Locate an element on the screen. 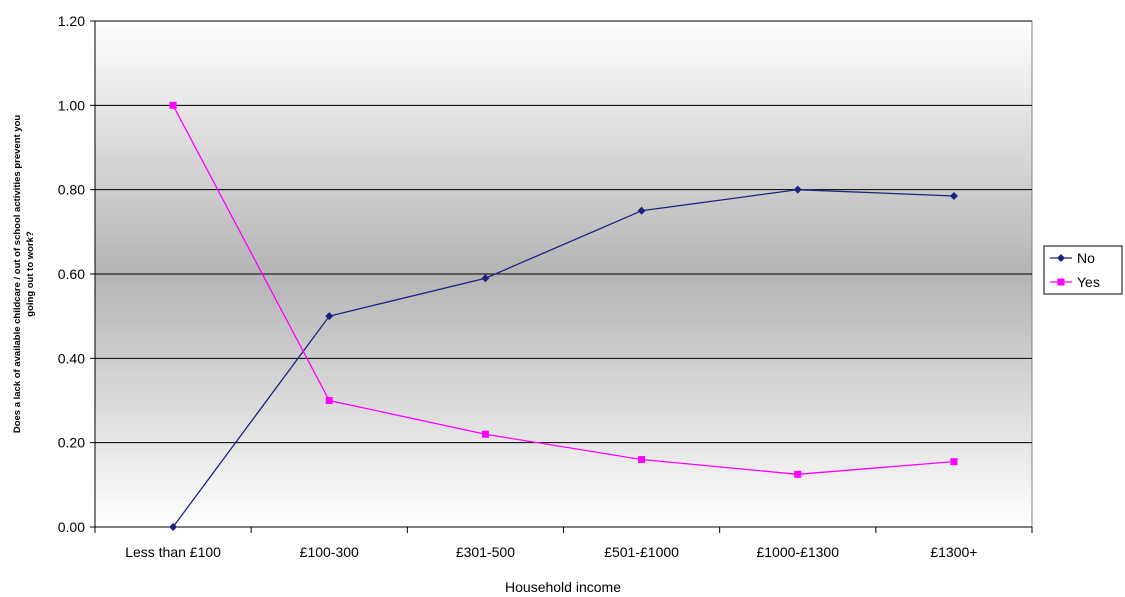 The height and width of the screenshot is (597, 1125). x-tick-label: £100-300 is located at coordinates (329, 552).